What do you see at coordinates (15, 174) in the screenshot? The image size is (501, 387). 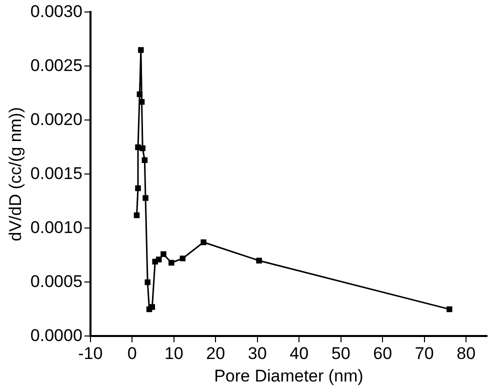 I see `y-axis-title: dV/dD (cc/(g nm))` at bounding box center [15, 174].